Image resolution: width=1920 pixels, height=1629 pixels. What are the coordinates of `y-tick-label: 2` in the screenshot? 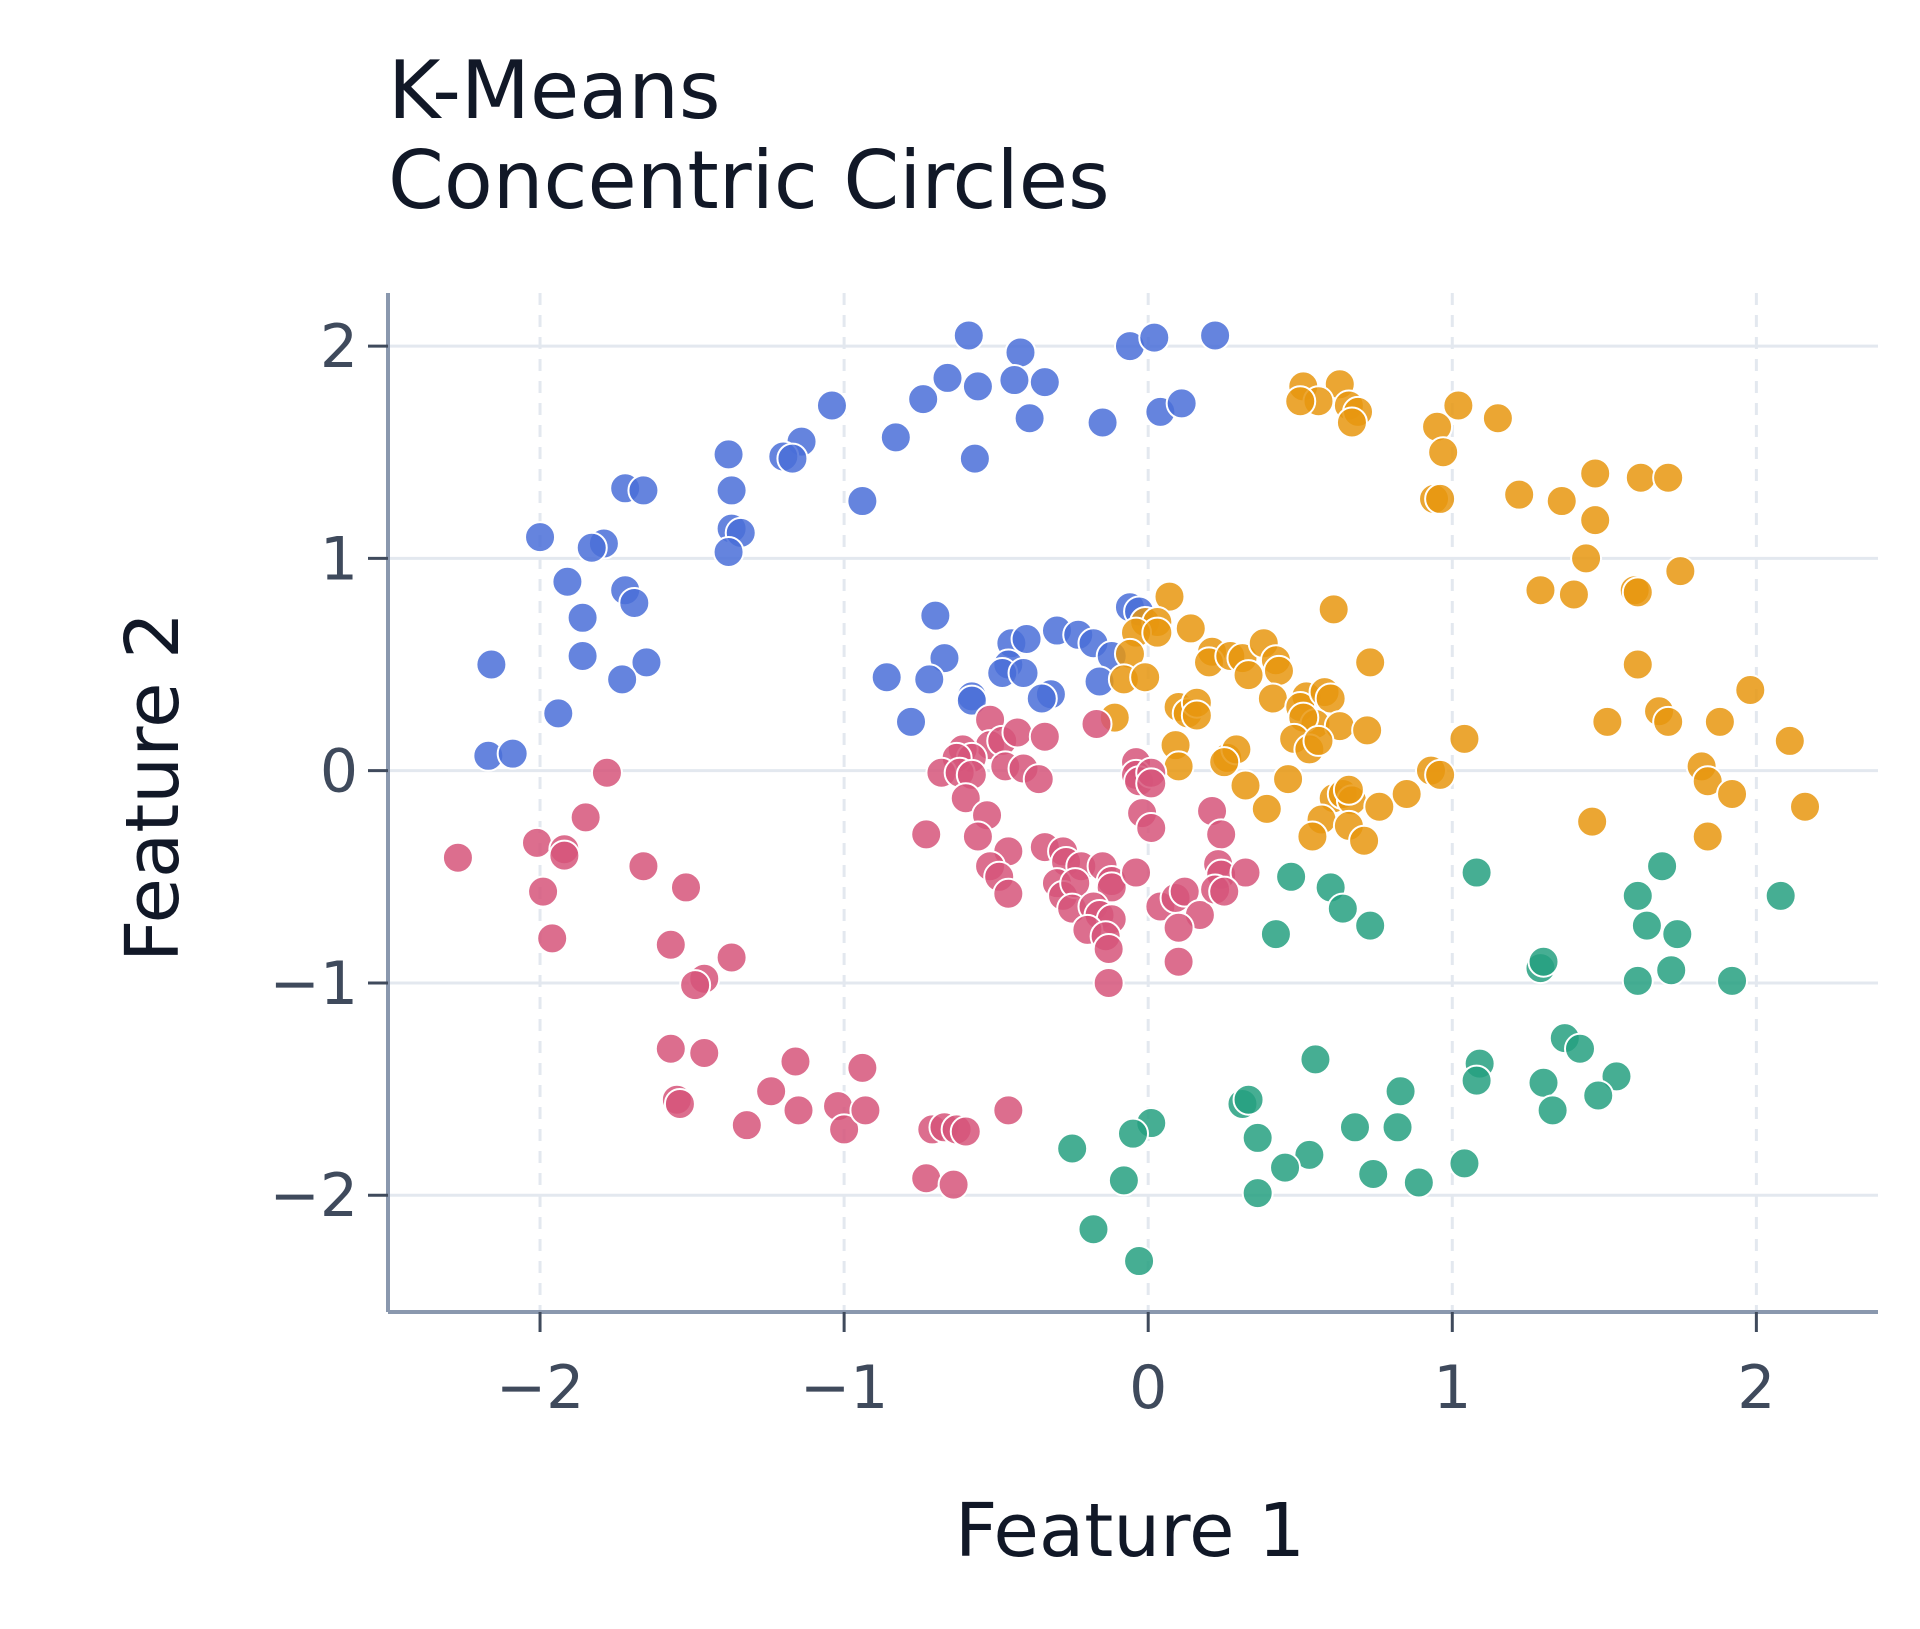 It's located at (339, 347).